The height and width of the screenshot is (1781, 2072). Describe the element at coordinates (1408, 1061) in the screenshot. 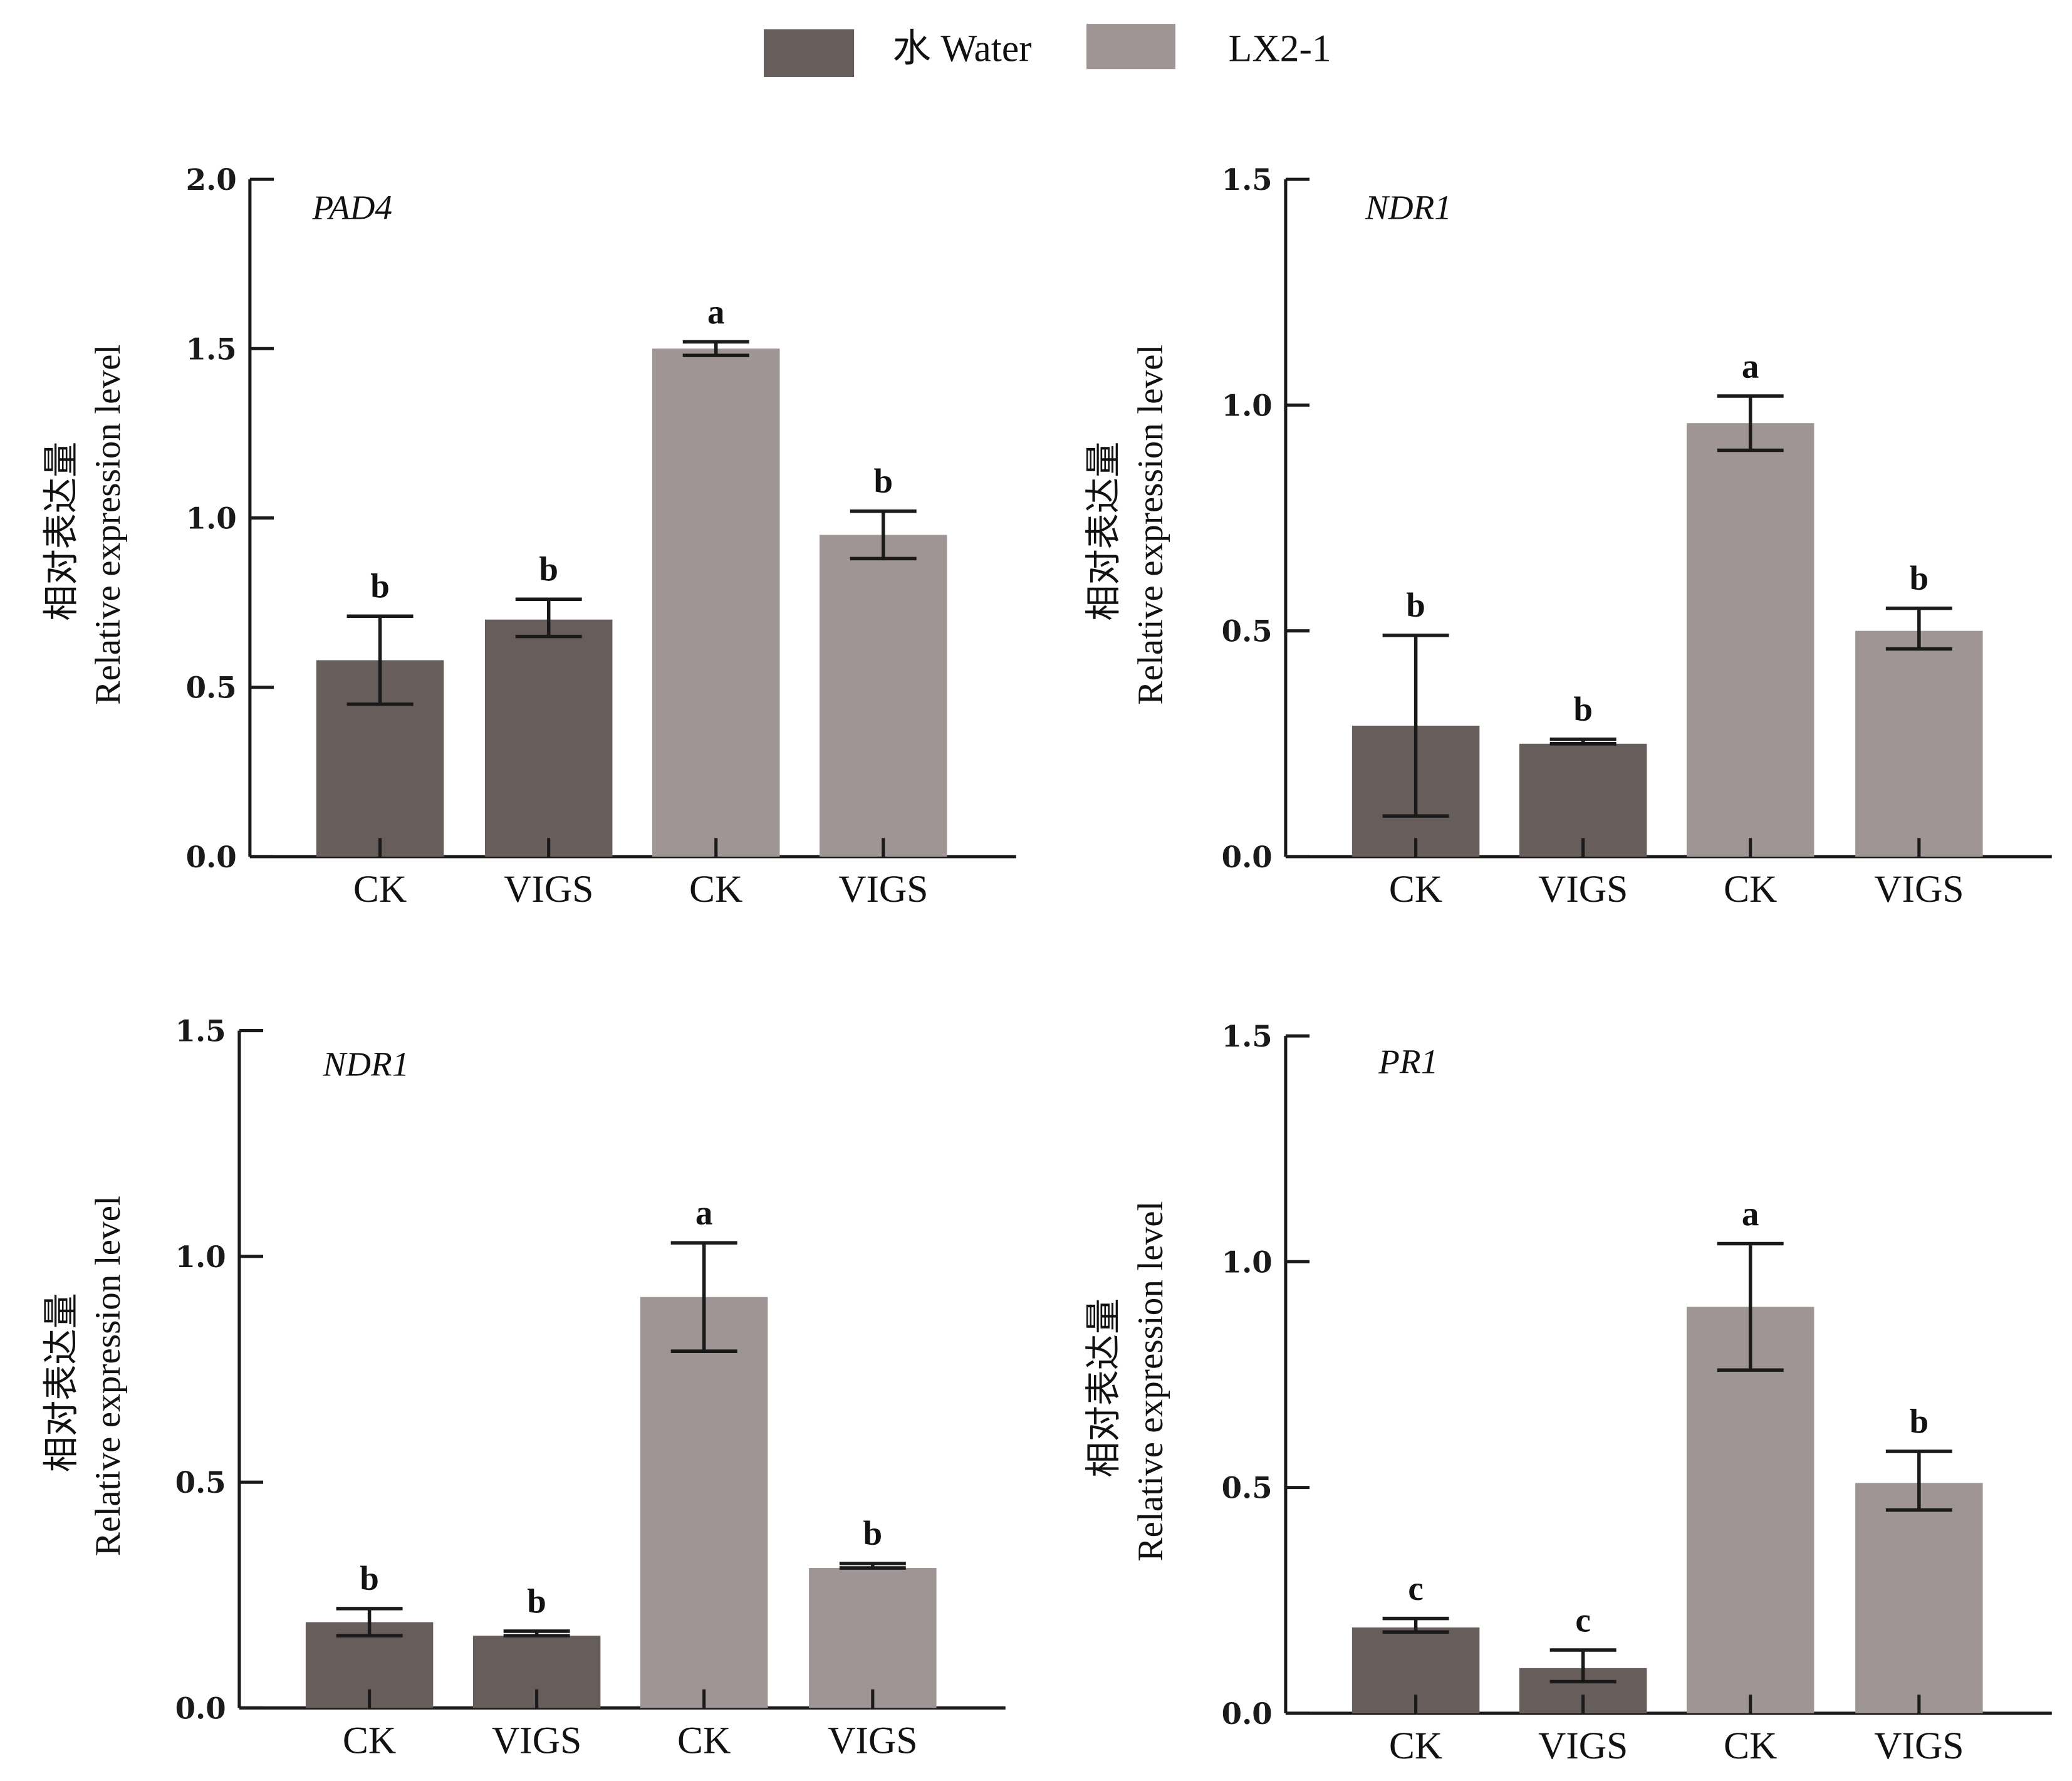

I see `gene-title: PR1` at that location.